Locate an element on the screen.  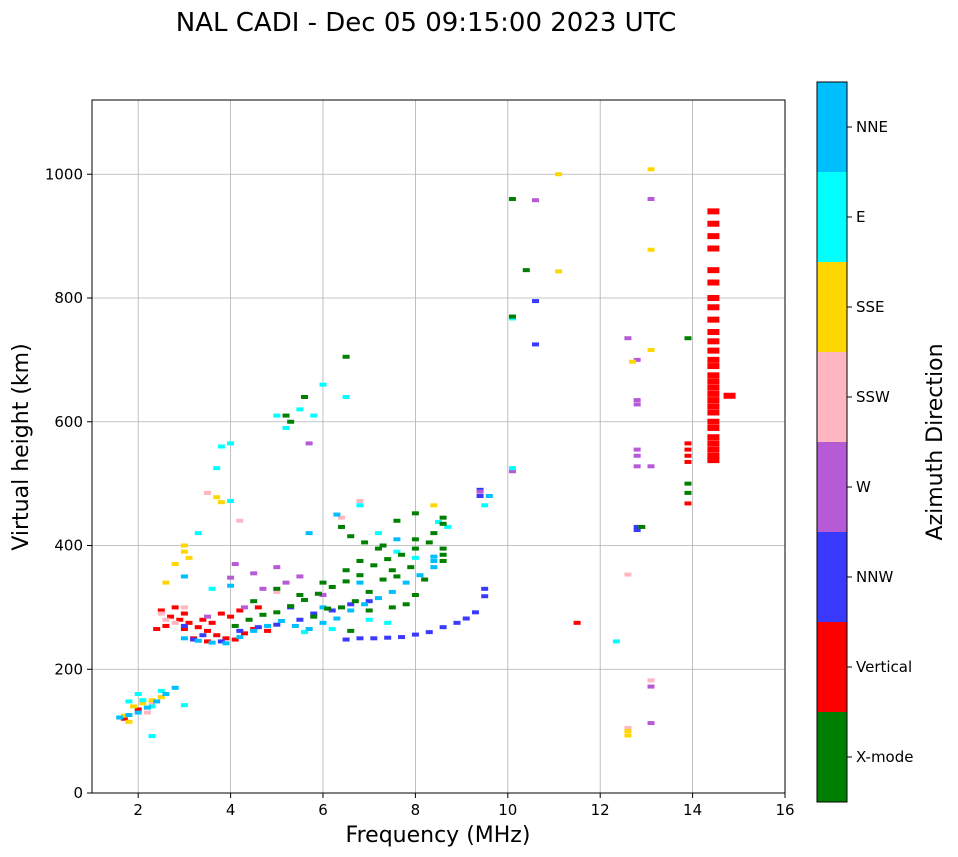
series-nne is located at coordinates (304, 607).